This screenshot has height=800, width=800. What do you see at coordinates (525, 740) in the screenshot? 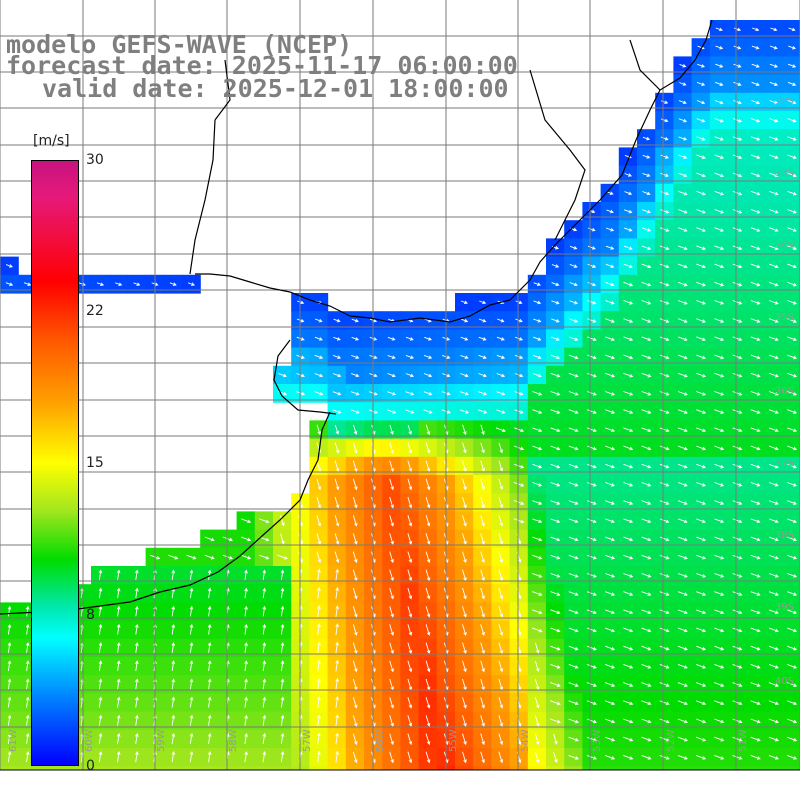
I see `lon-label: 54W` at bounding box center [525, 740].